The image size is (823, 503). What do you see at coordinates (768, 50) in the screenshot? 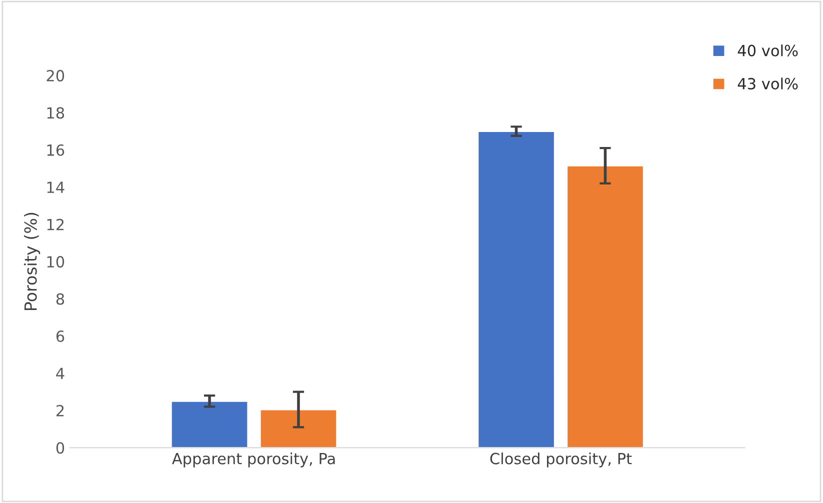
I see `legend-label: 40 vol%` at bounding box center [768, 50].